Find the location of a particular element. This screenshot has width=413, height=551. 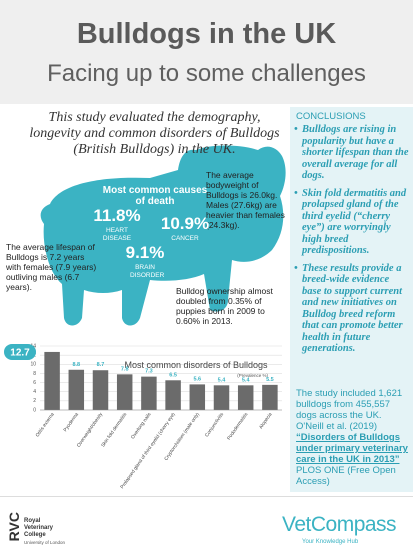

rvc-sub: University of London is located at coordinates (45, 542).